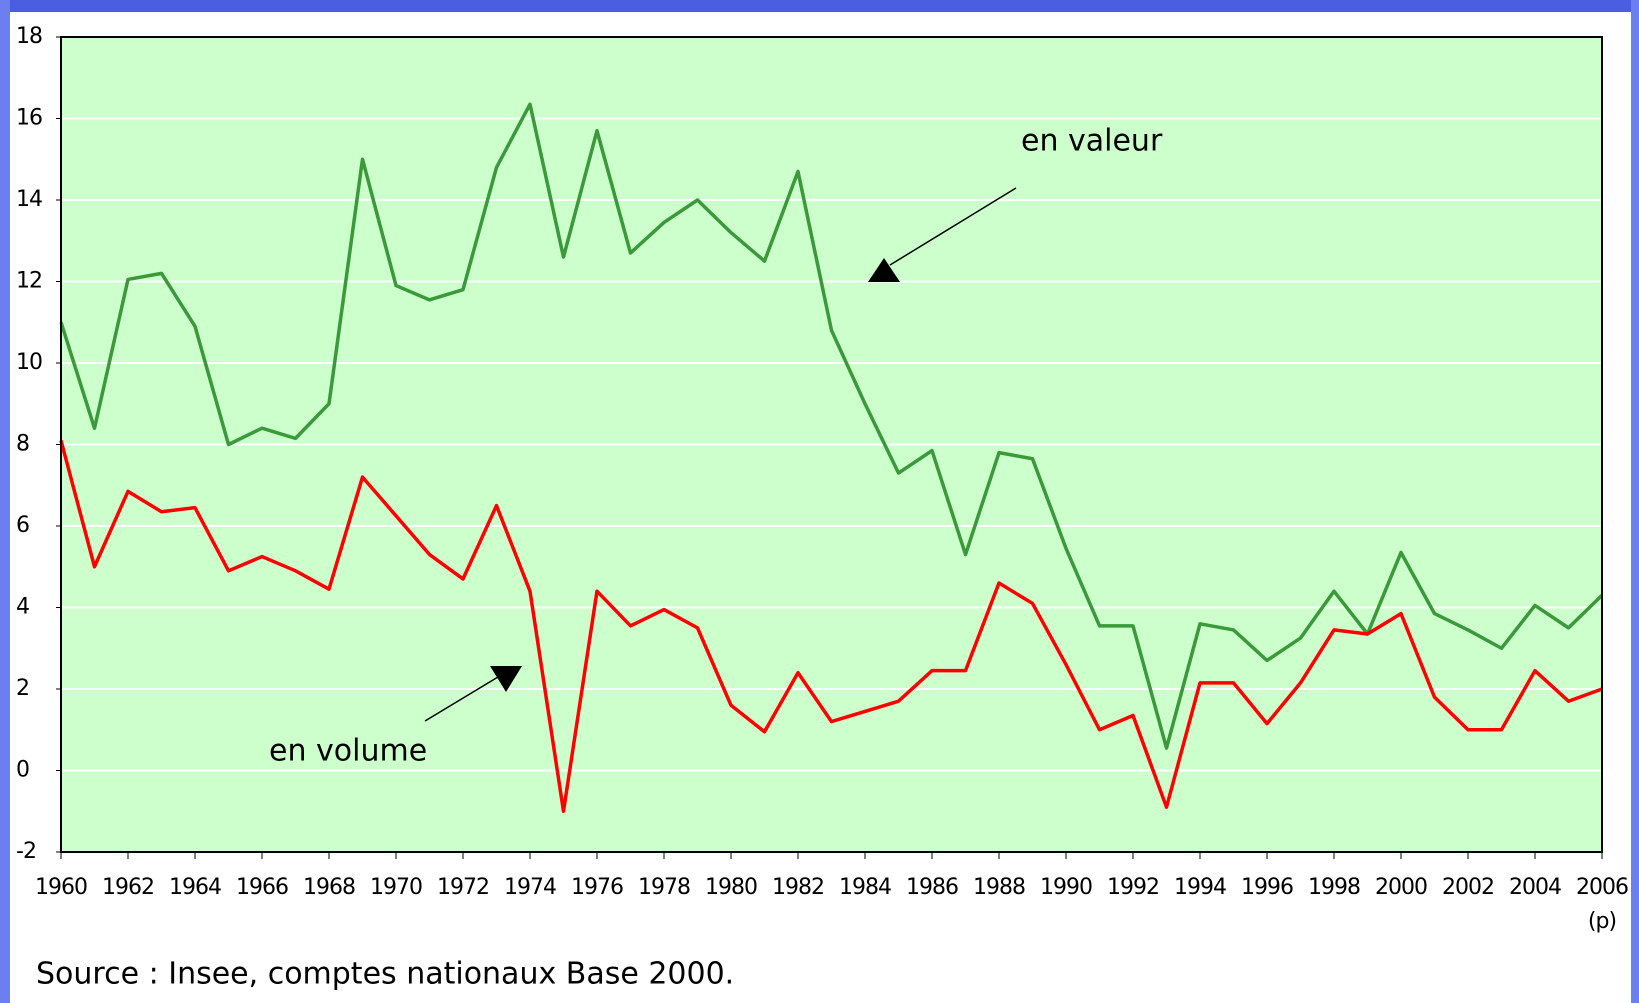 This screenshot has height=1003, width=1639. What do you see at coordinates (29, 199) in the screenshot?
I see `y-tick-label: 14` at bounding box center [29, 199].